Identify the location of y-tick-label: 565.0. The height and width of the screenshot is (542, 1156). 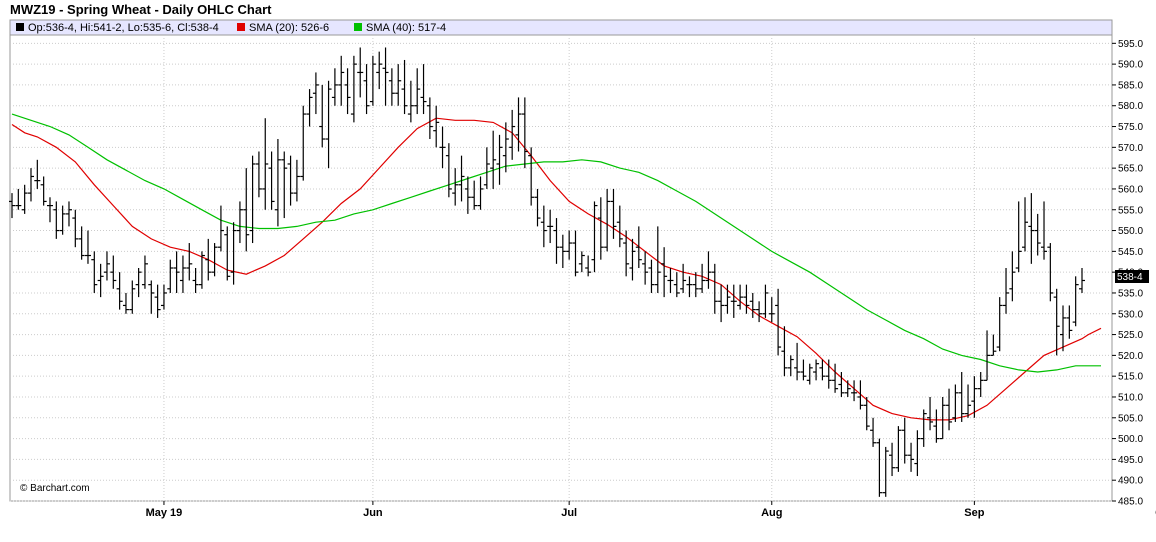
(1130, 169).